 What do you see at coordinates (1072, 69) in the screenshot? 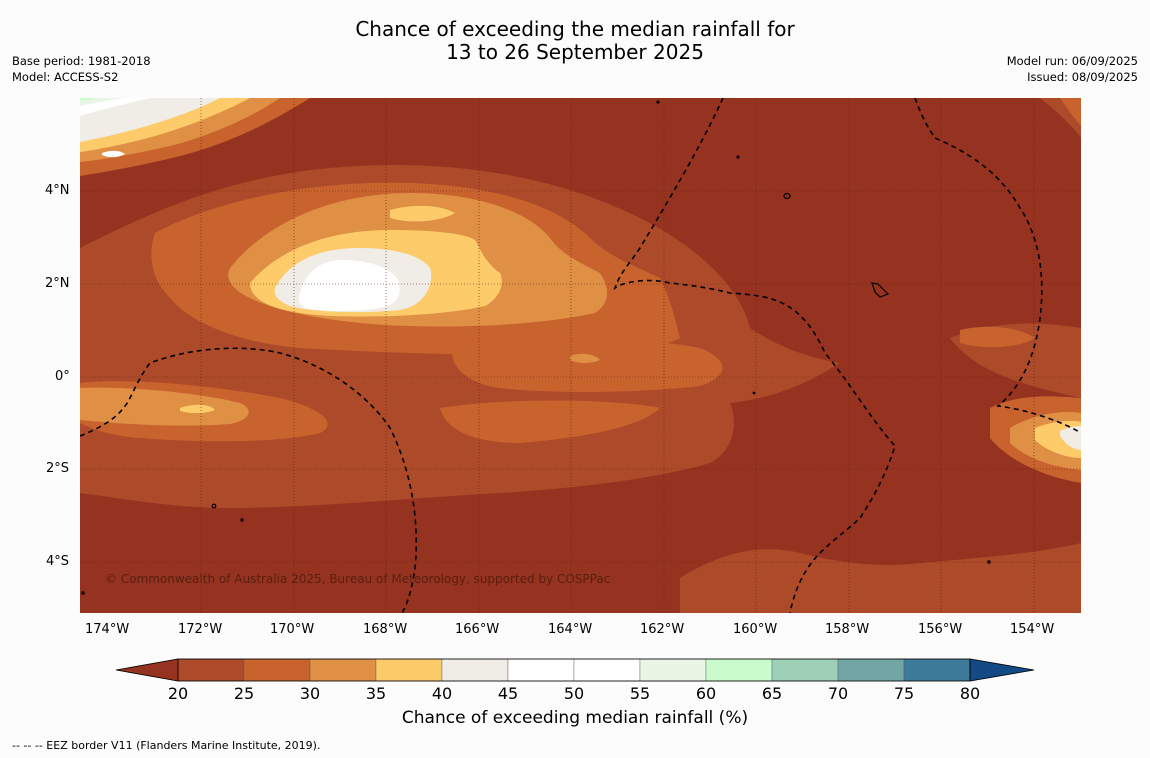
I see `meta-right: Model run: 06/09/2025 Issued: 08/09/2025` at bounding box center [1072, 69].